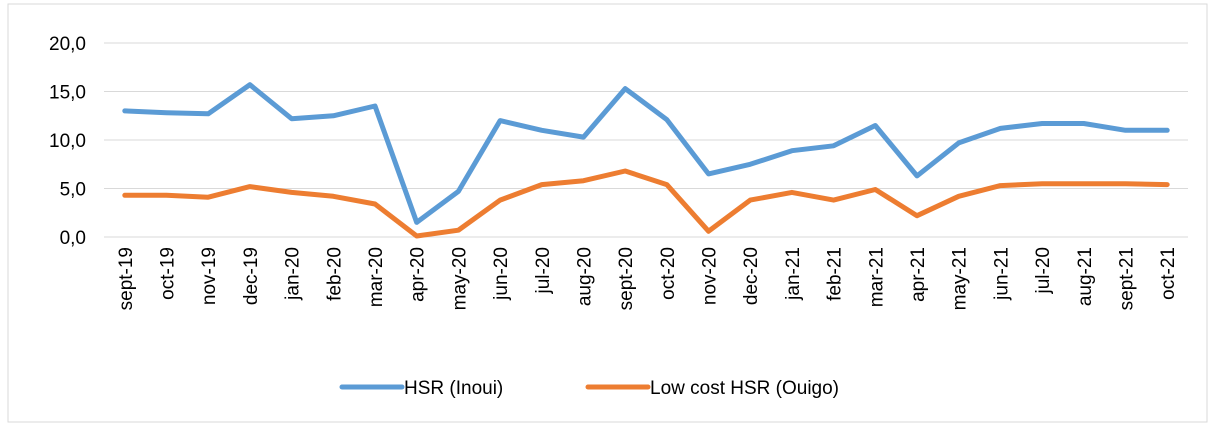 The height and width of the screenshot is (432, 1212). I want to click on y-tick-label: 5,0, so click(73, 190).